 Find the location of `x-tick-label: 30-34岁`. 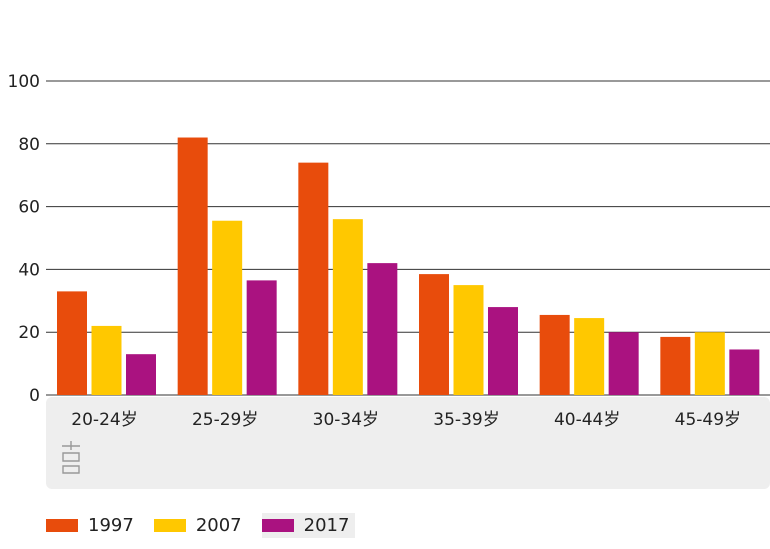

x-tick-label: 30-34岁 is located at coordinates (346, 420).